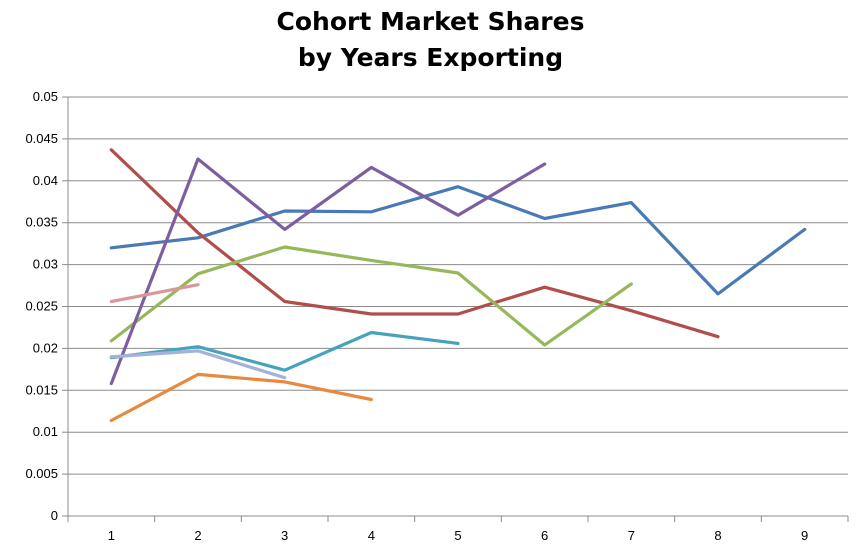  I want to click on chart-title: Cohort Market Shares by Years Exporting, so click(430, 40).